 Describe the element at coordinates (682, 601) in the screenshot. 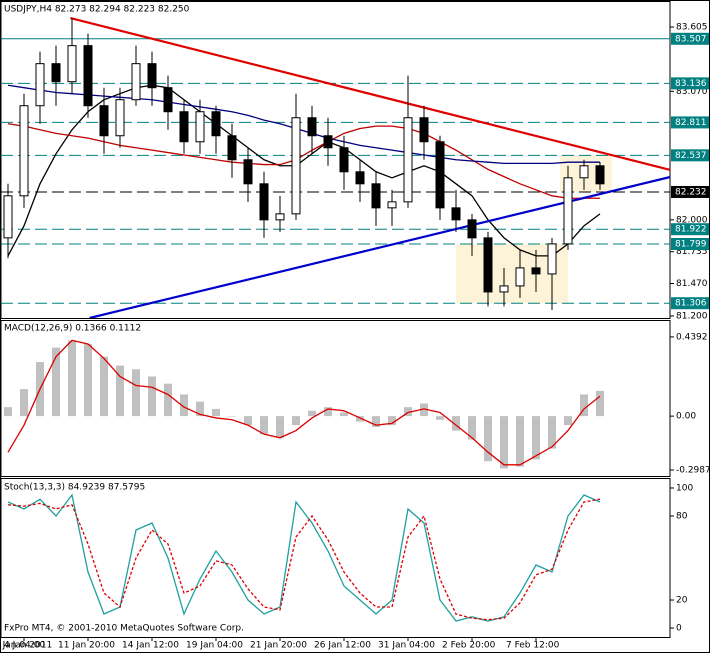

I see `y-tick-label: 20` at that location.